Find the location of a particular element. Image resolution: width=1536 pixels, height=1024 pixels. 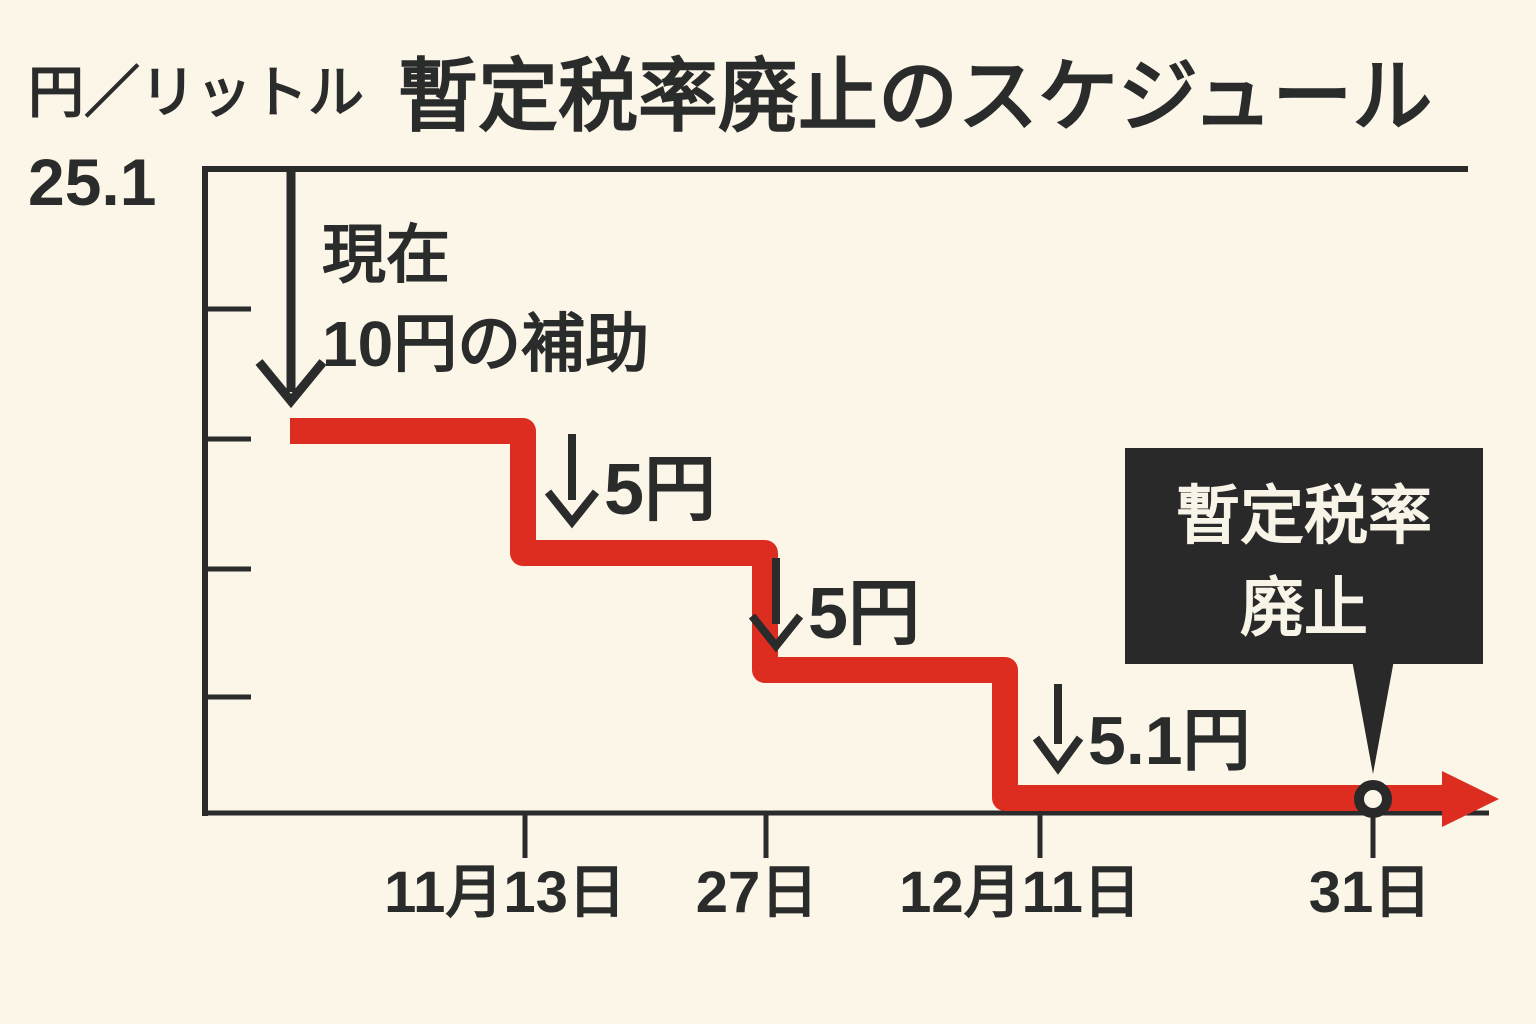

drop-annotation-1: 5円 is located at coordinates (630, 482).